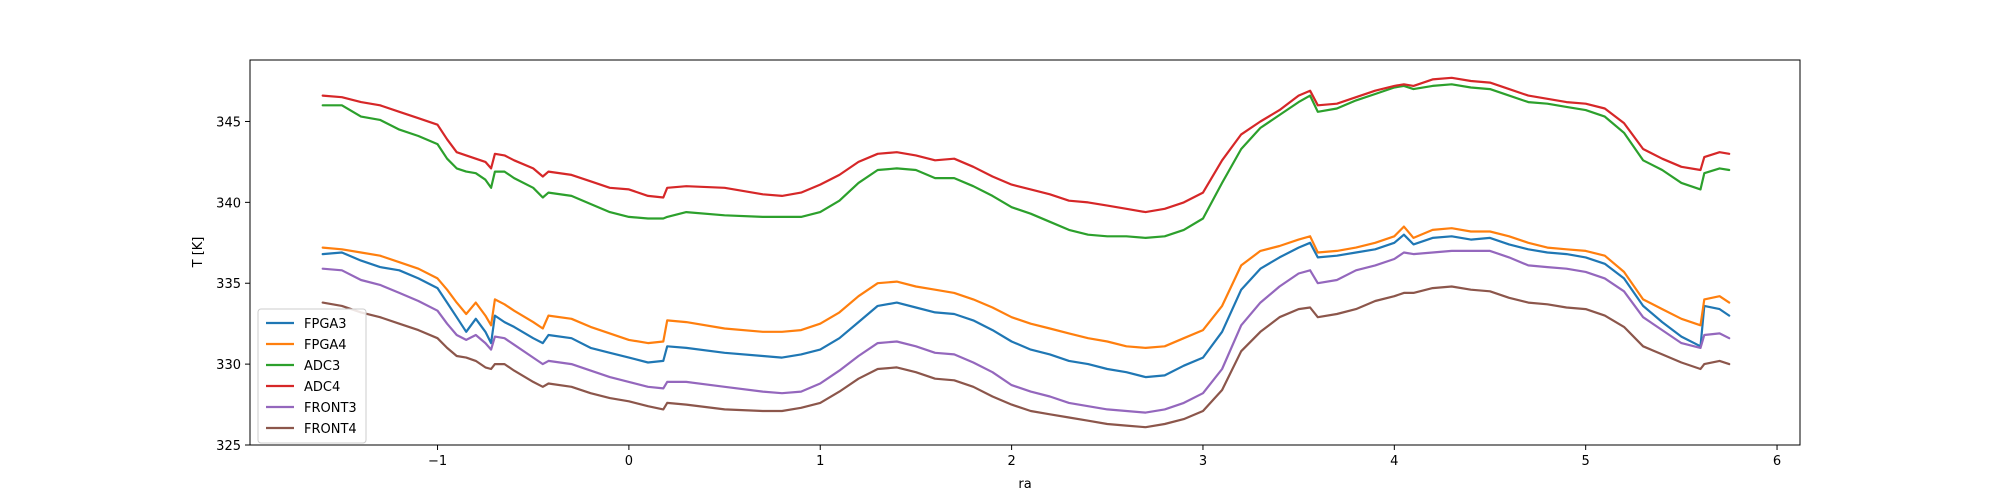 The width and height of the screenshot is (2000, 500). I want to click on legend-label-adc4: ADC4, so click(322, 387).